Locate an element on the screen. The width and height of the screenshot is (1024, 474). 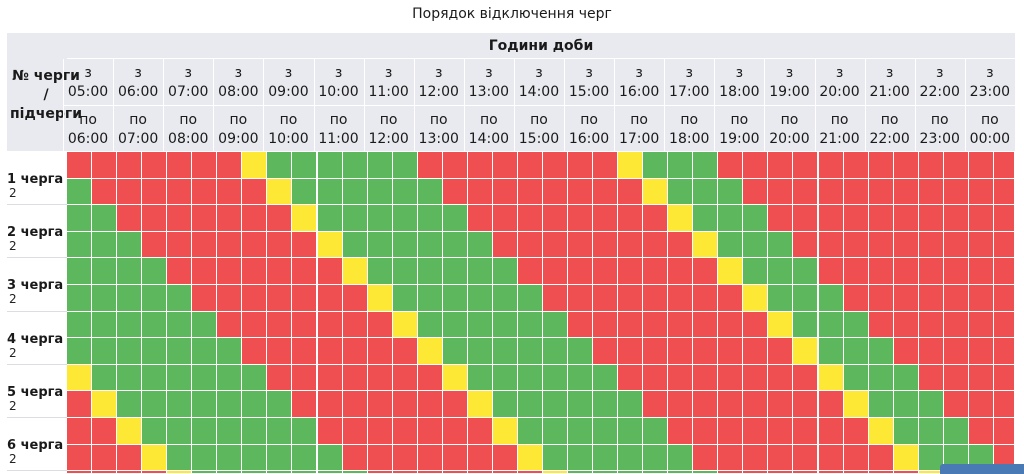
queue-column-header-line2: / is located at coordinates (46, 95).